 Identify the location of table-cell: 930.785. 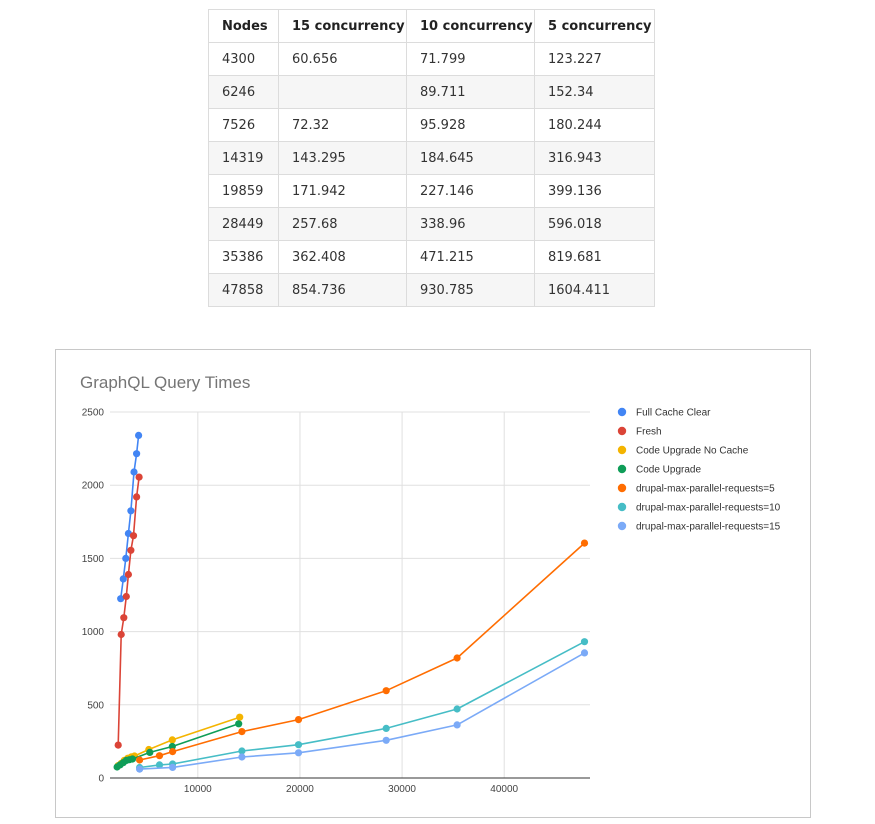
(470, 290).